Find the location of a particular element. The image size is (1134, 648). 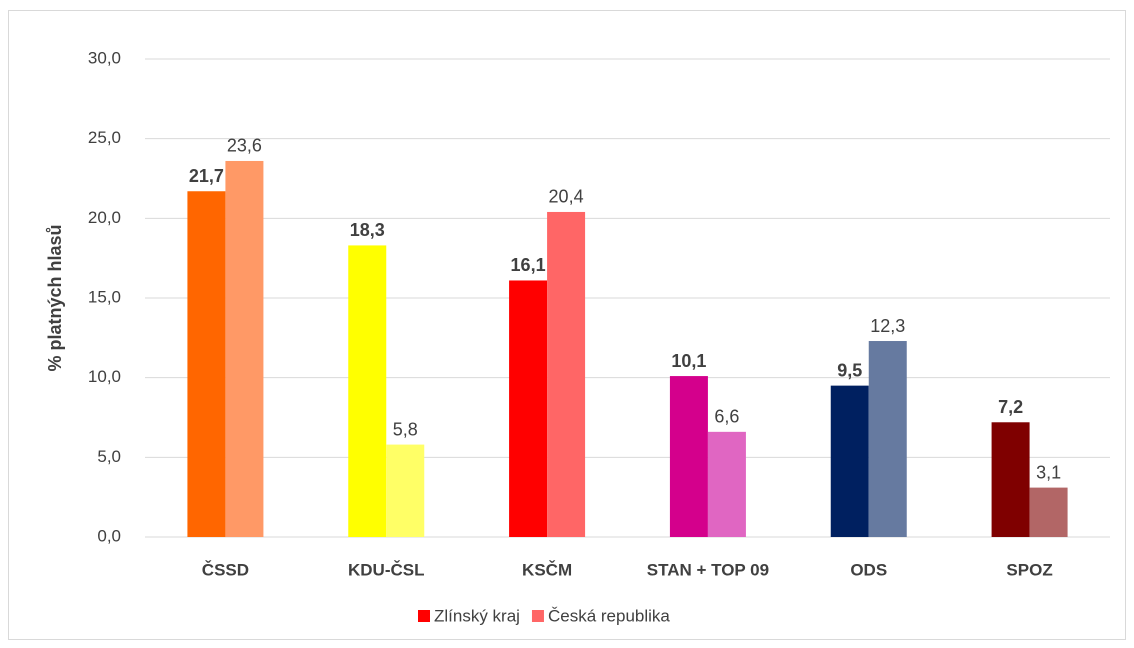

value-label: 6,6 is located at coordinates (726, 417).